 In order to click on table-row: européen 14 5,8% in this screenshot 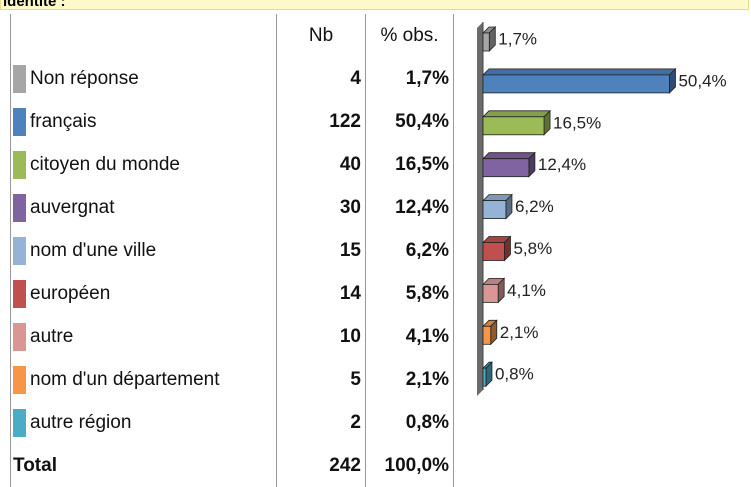, I will do `click(232, 293)`.